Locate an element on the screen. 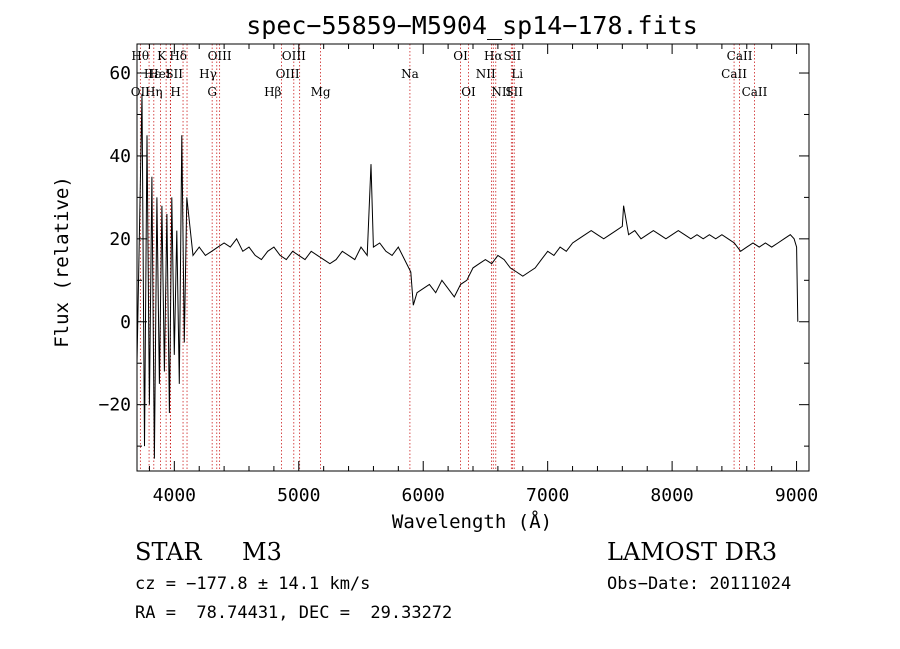 Image resolution: width=900 pixels, height=649 pixels. y-axis-label: Flux (relative) is located at coordinates (62, 262).